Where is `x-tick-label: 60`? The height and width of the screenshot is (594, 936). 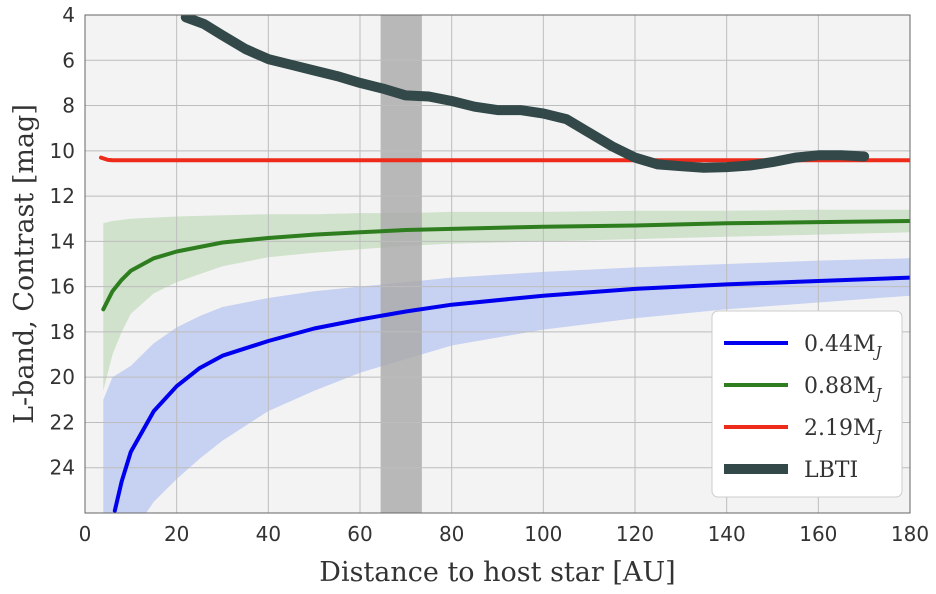
x-tick-label: 60 is located at coordinates (359, 534).